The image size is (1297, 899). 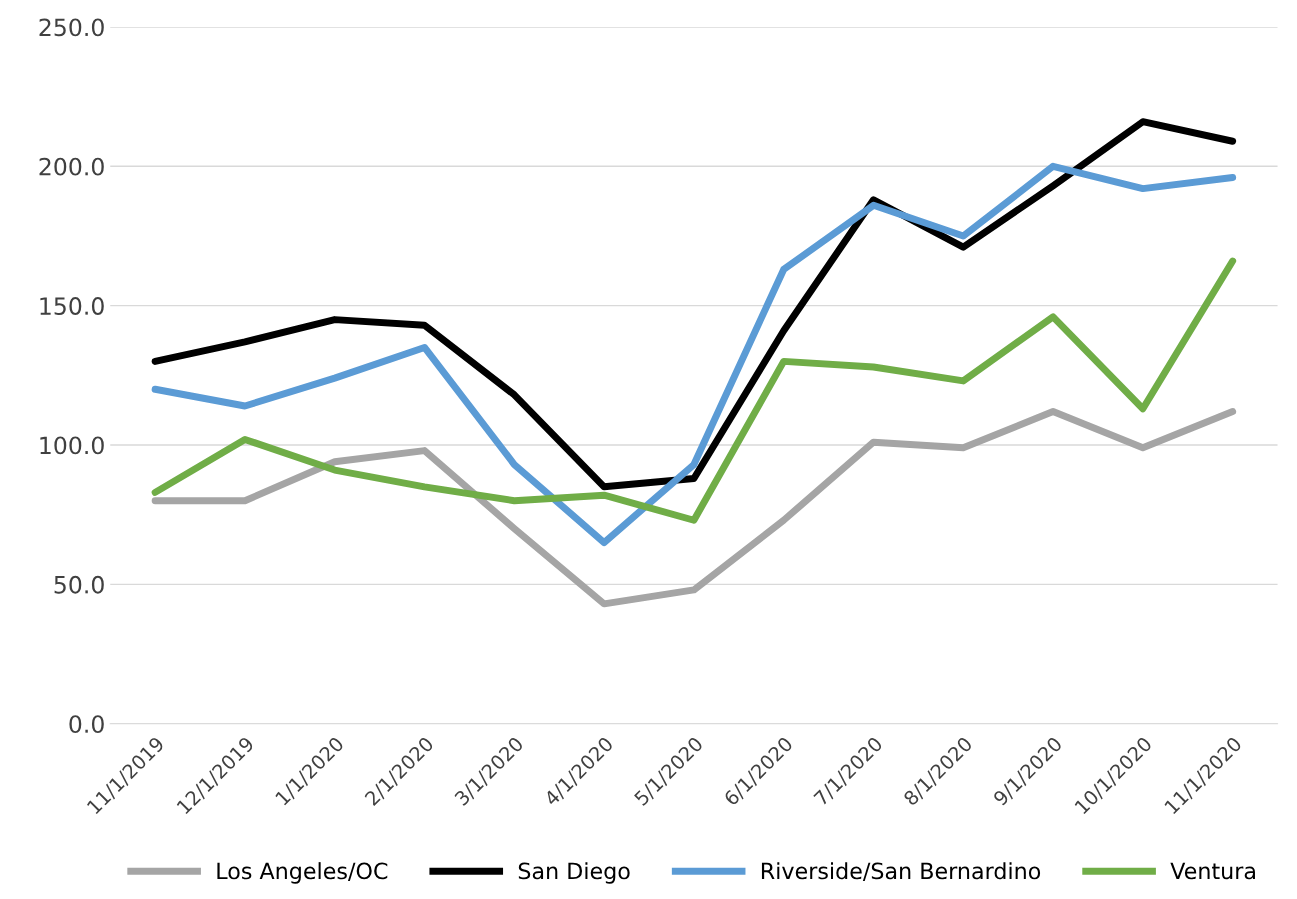 I want to click on y-tick-label: 50.0, so click(x=79, y=584).